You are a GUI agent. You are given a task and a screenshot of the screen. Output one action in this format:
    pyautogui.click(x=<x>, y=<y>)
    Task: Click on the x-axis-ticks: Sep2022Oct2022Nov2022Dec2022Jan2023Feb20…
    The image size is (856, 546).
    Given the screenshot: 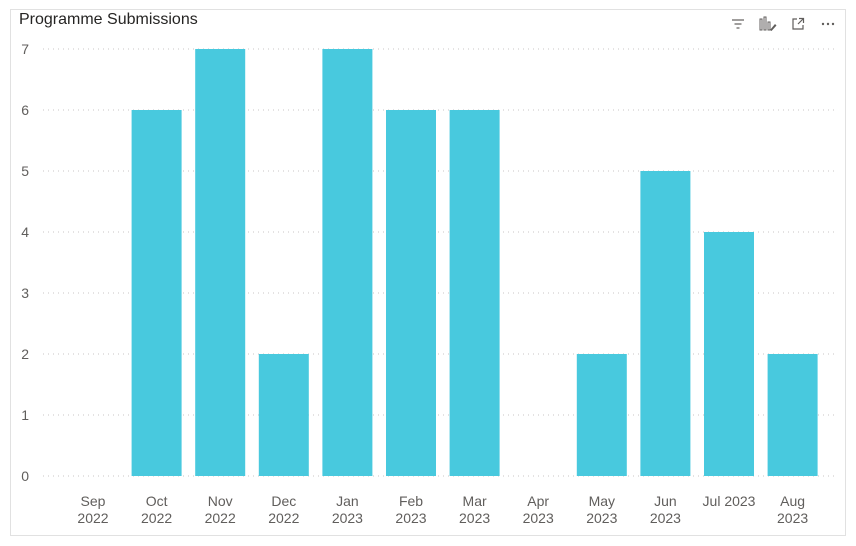 What is the action you would take?
    pyautogui.click(x=442, y=509)
    